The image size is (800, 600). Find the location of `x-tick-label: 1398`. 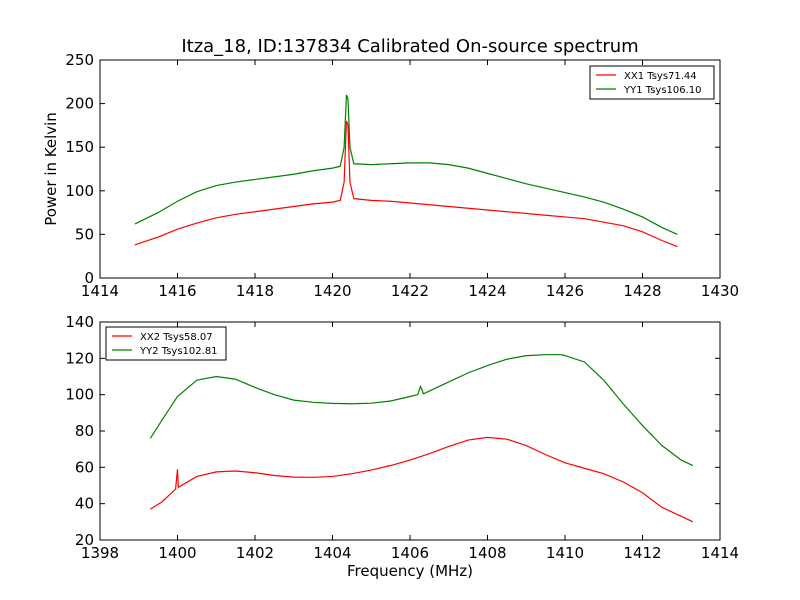

x-tick-label: 1398 is located at coordinates (100, 553).